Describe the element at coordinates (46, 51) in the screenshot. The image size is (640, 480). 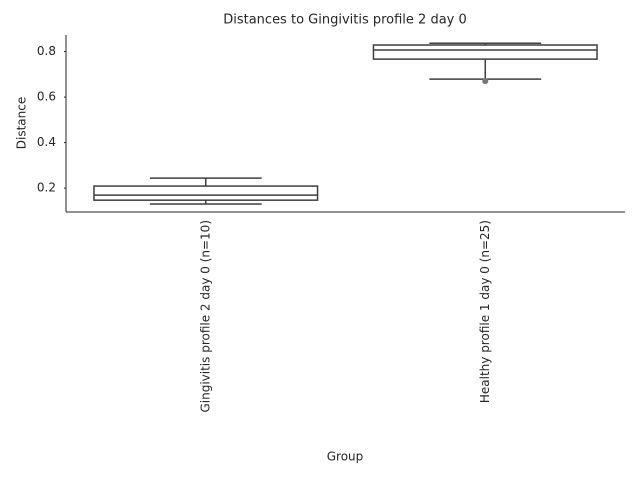
I see `y-tick-label: 0.8` at that location.